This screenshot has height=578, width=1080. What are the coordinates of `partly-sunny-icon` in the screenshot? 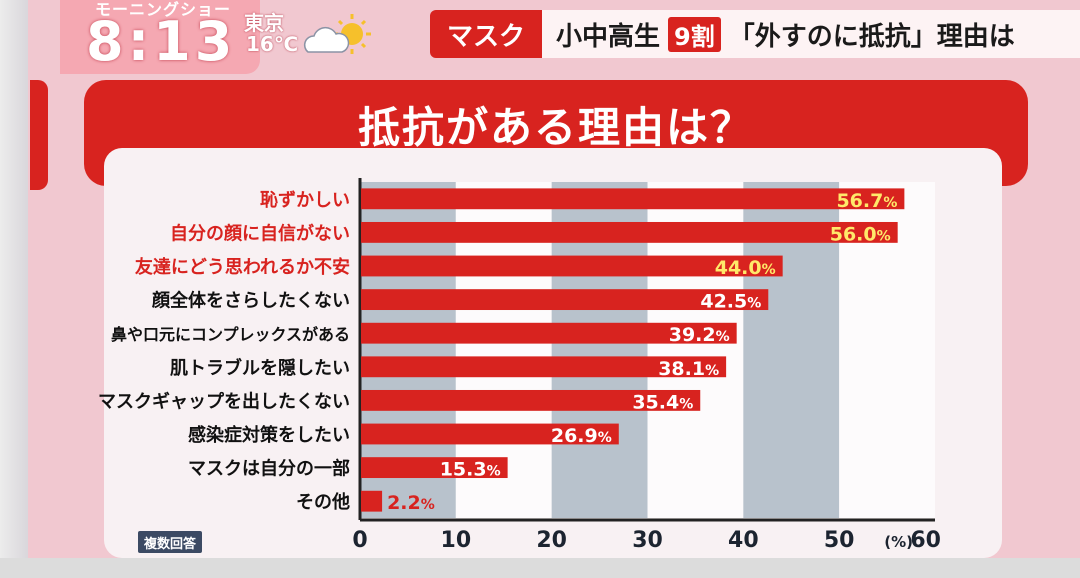 It's located at (337, 34).